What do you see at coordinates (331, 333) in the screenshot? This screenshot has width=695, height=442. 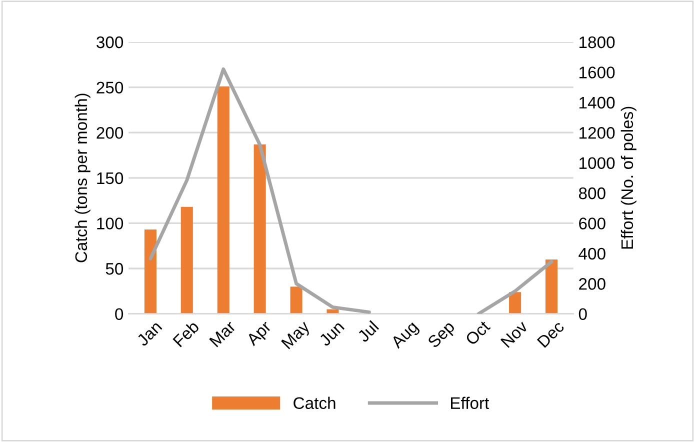 I see `x-tick-label: Jun` at bounding box center [331, 333].